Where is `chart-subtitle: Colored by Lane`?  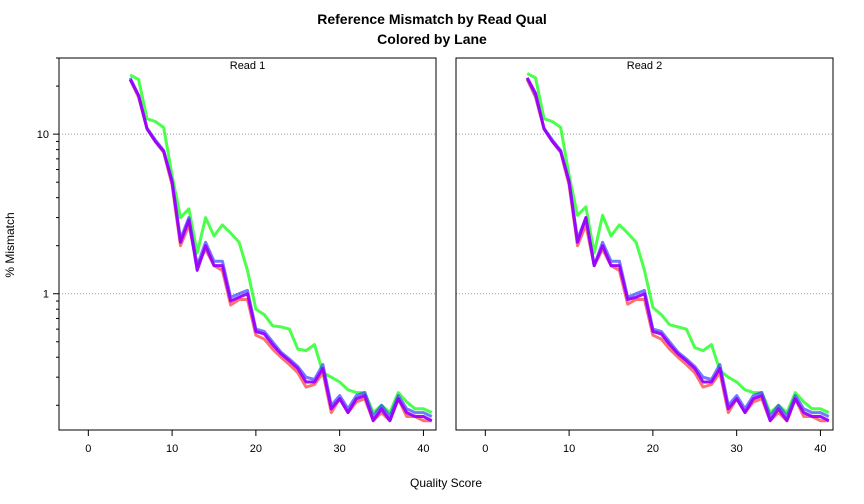 chart-subtitle: Colored by Lane is located at coordinates (432, 39).